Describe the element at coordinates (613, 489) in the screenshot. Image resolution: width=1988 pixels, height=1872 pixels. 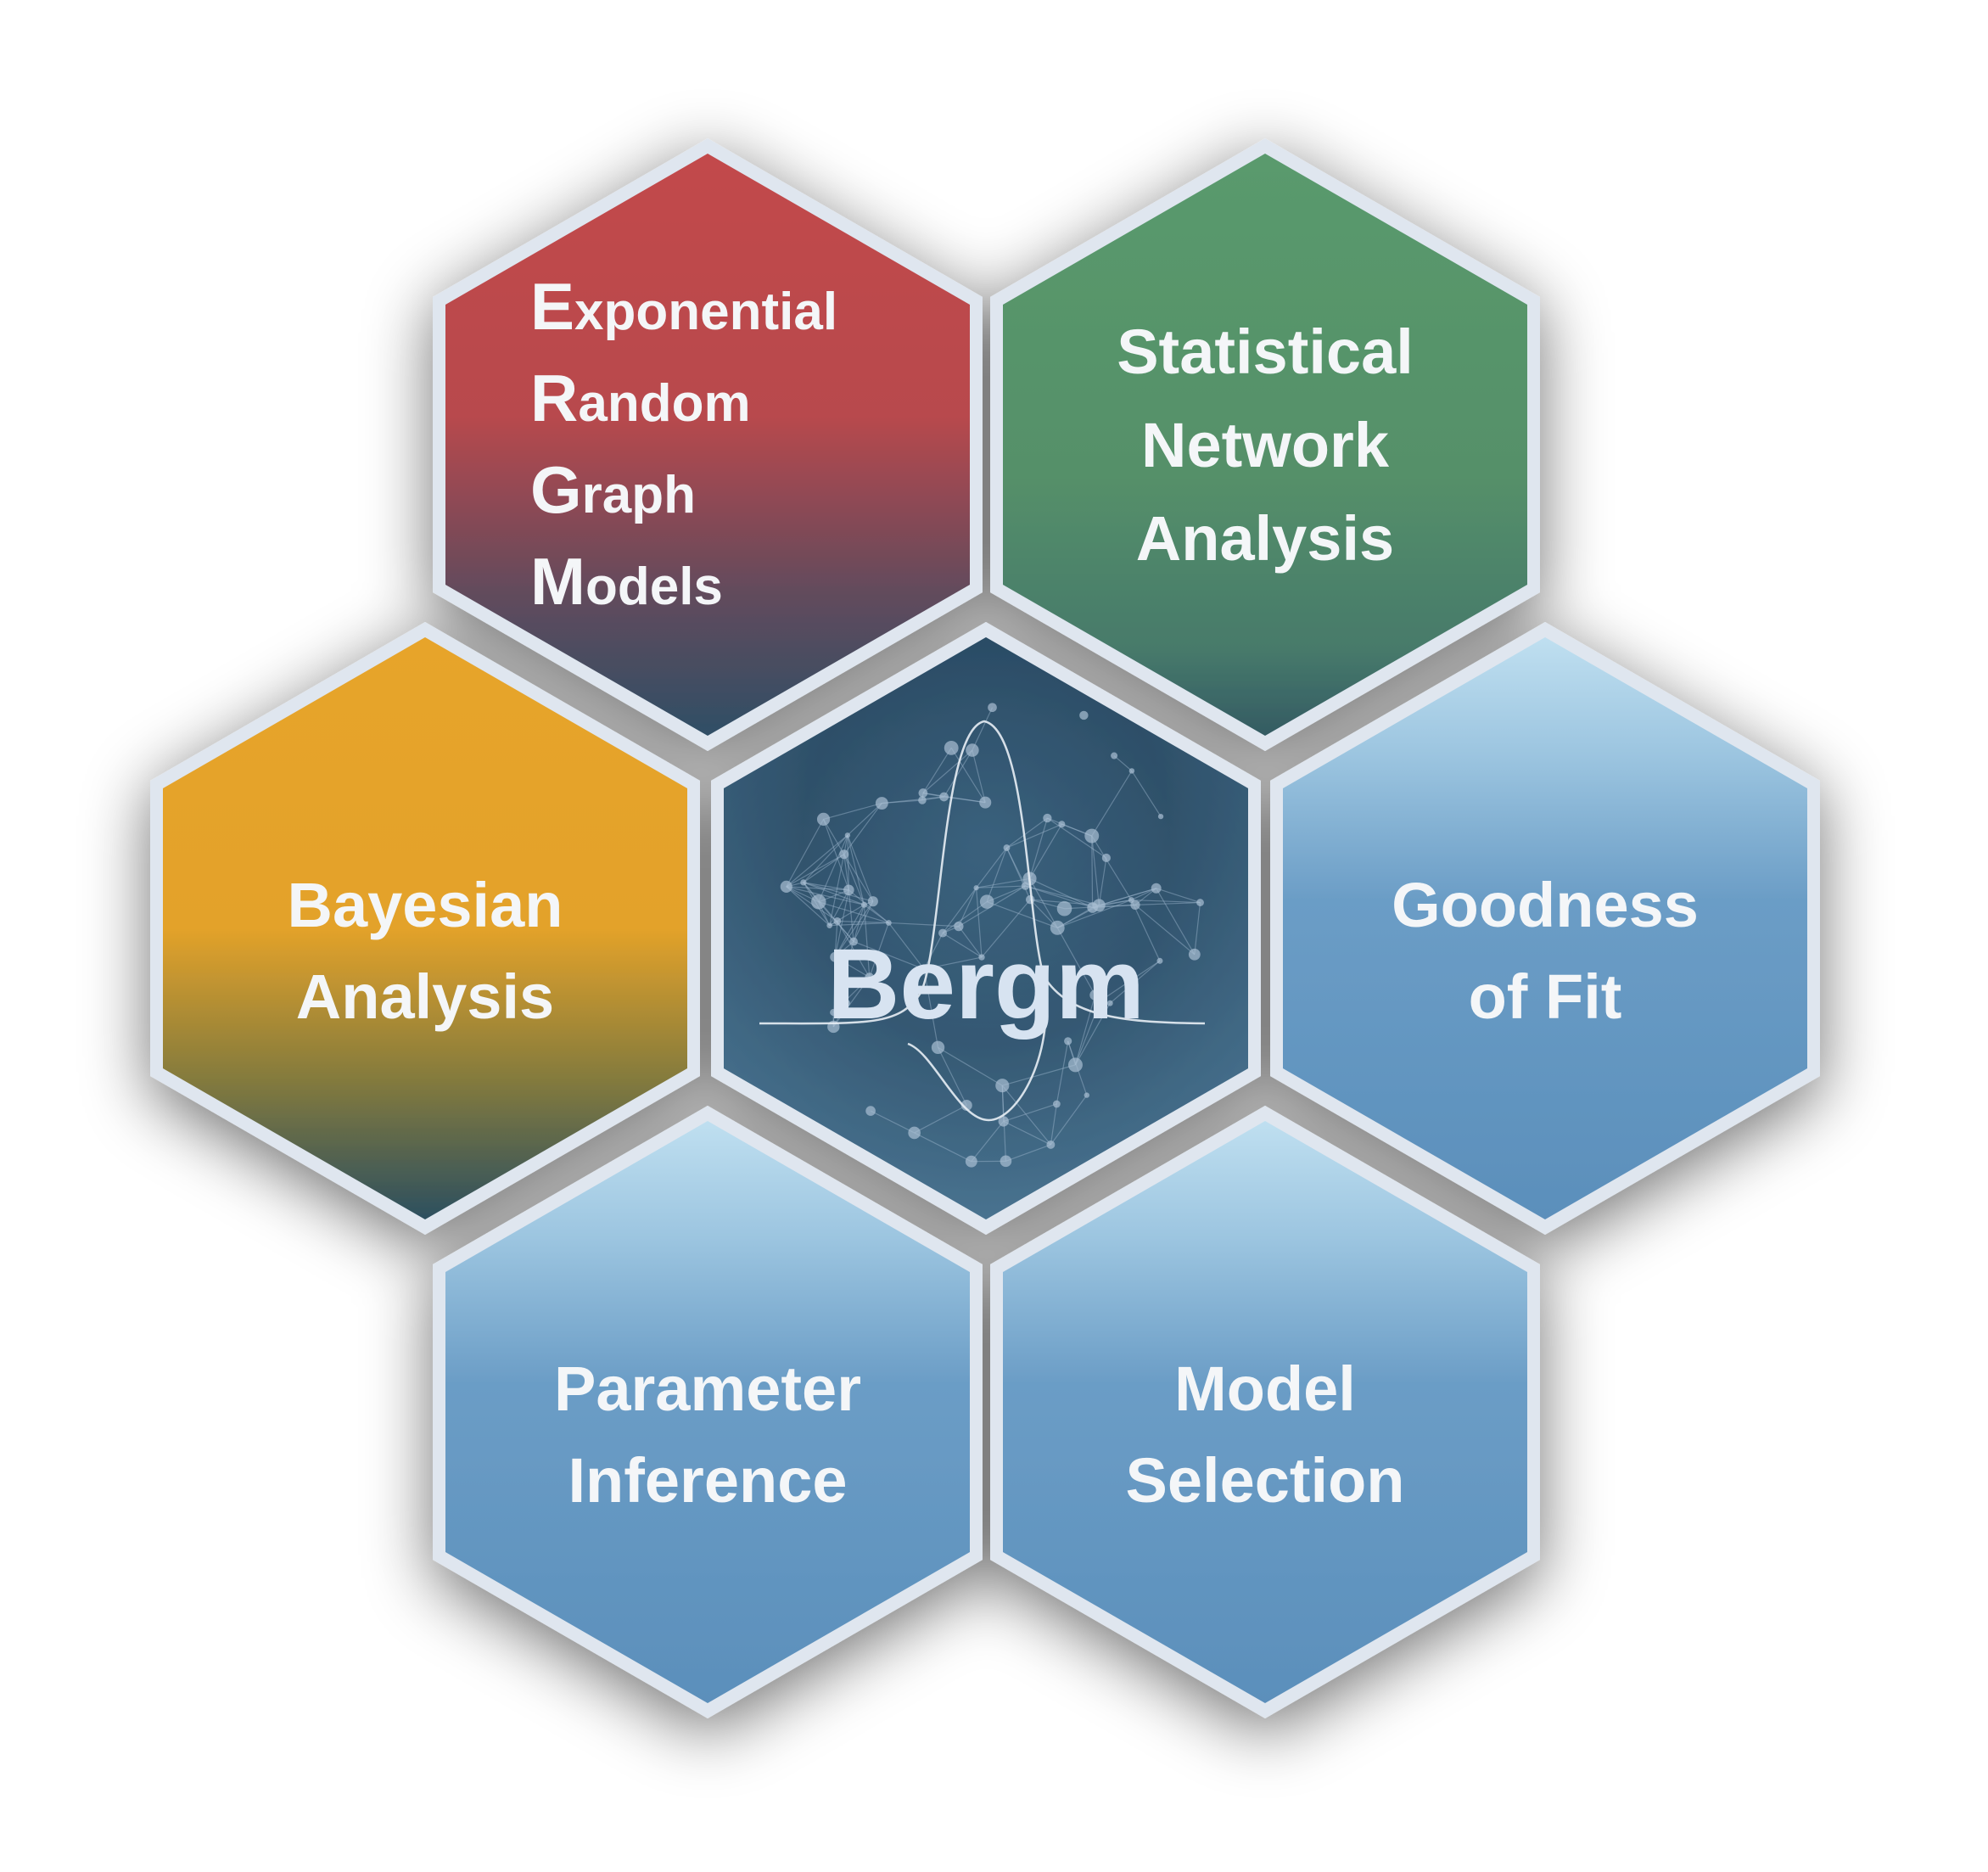
I see `svg-text: Graph` at that location.